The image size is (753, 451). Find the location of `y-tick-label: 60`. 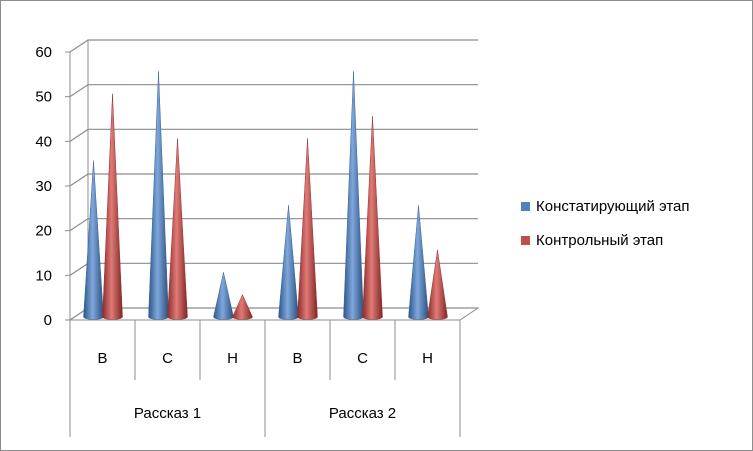

y-tick-label: 60 is located at coordinates (43, 52).